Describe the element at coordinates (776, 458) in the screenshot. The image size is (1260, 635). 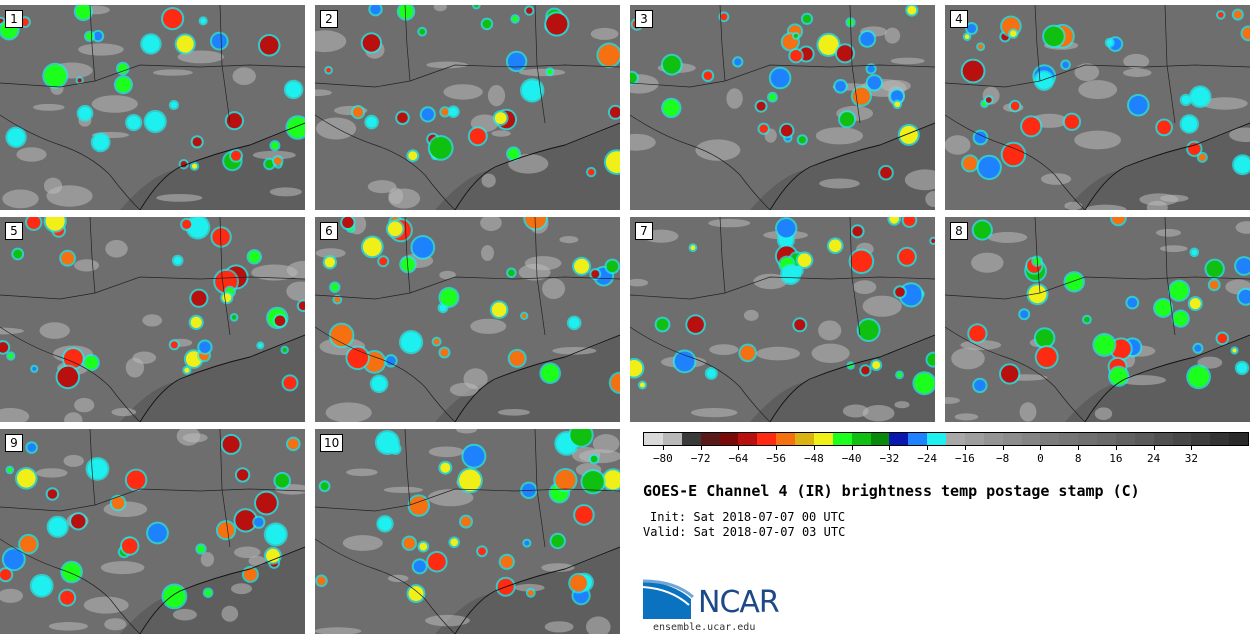
I see `colorbar-tick-label: −56` at that location.